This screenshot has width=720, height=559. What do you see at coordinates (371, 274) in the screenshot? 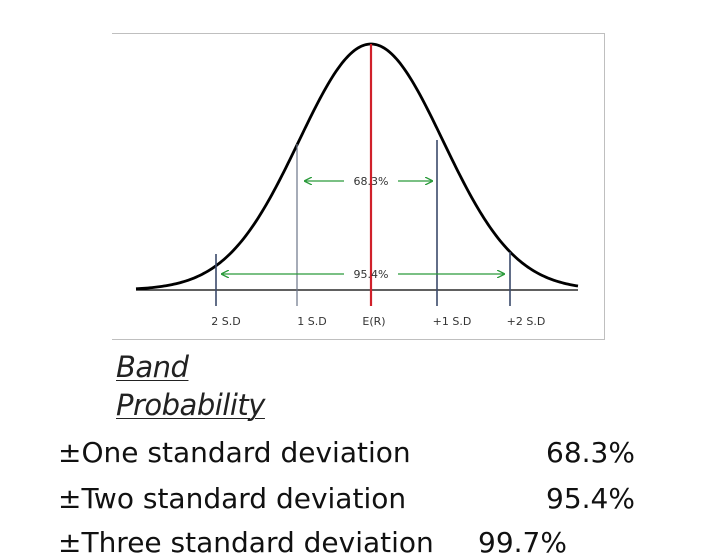
I see `outer-band-label: 95.4%` at bounding box center [371, 274].